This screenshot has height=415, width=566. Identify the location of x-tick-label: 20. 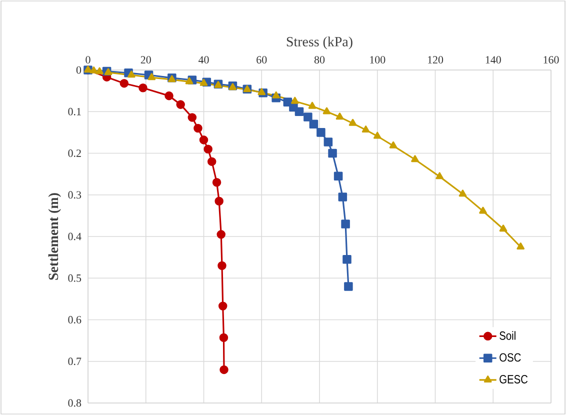
(145, 60).